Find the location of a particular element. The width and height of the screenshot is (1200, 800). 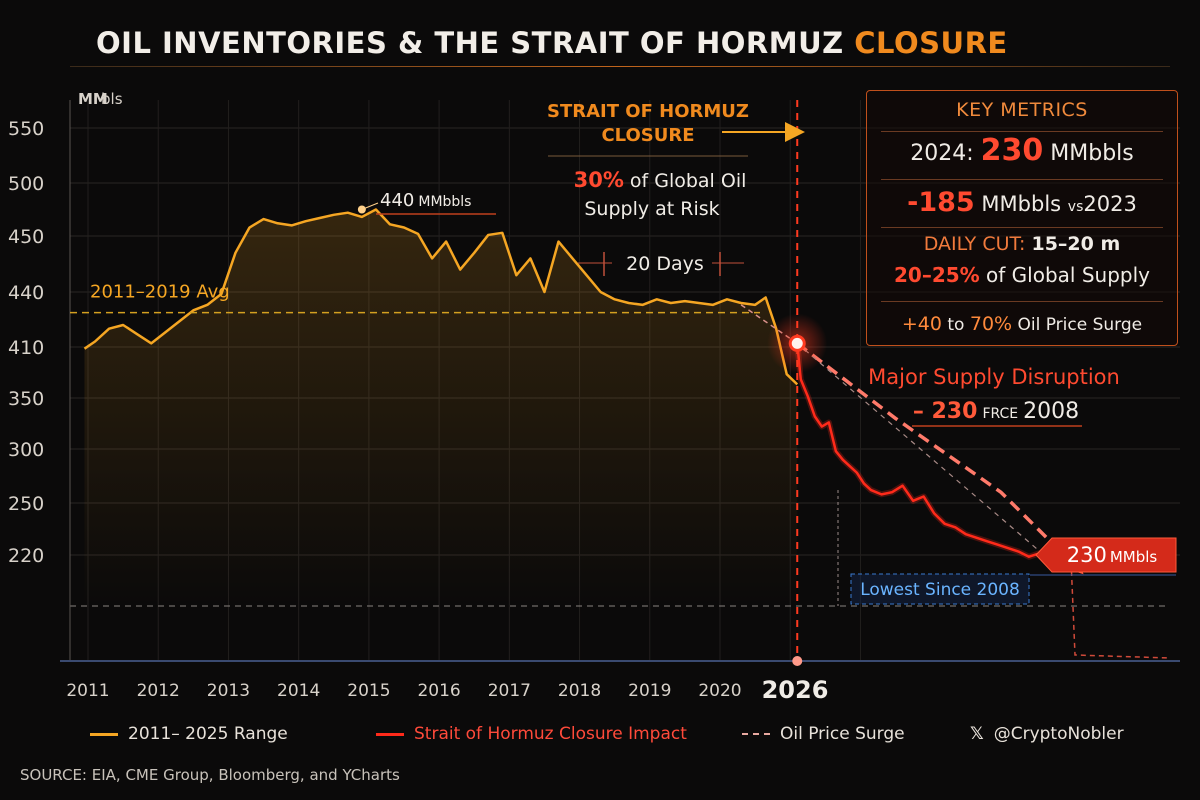

metric-unit: MMbbls is located at coordinates (1092, 153).